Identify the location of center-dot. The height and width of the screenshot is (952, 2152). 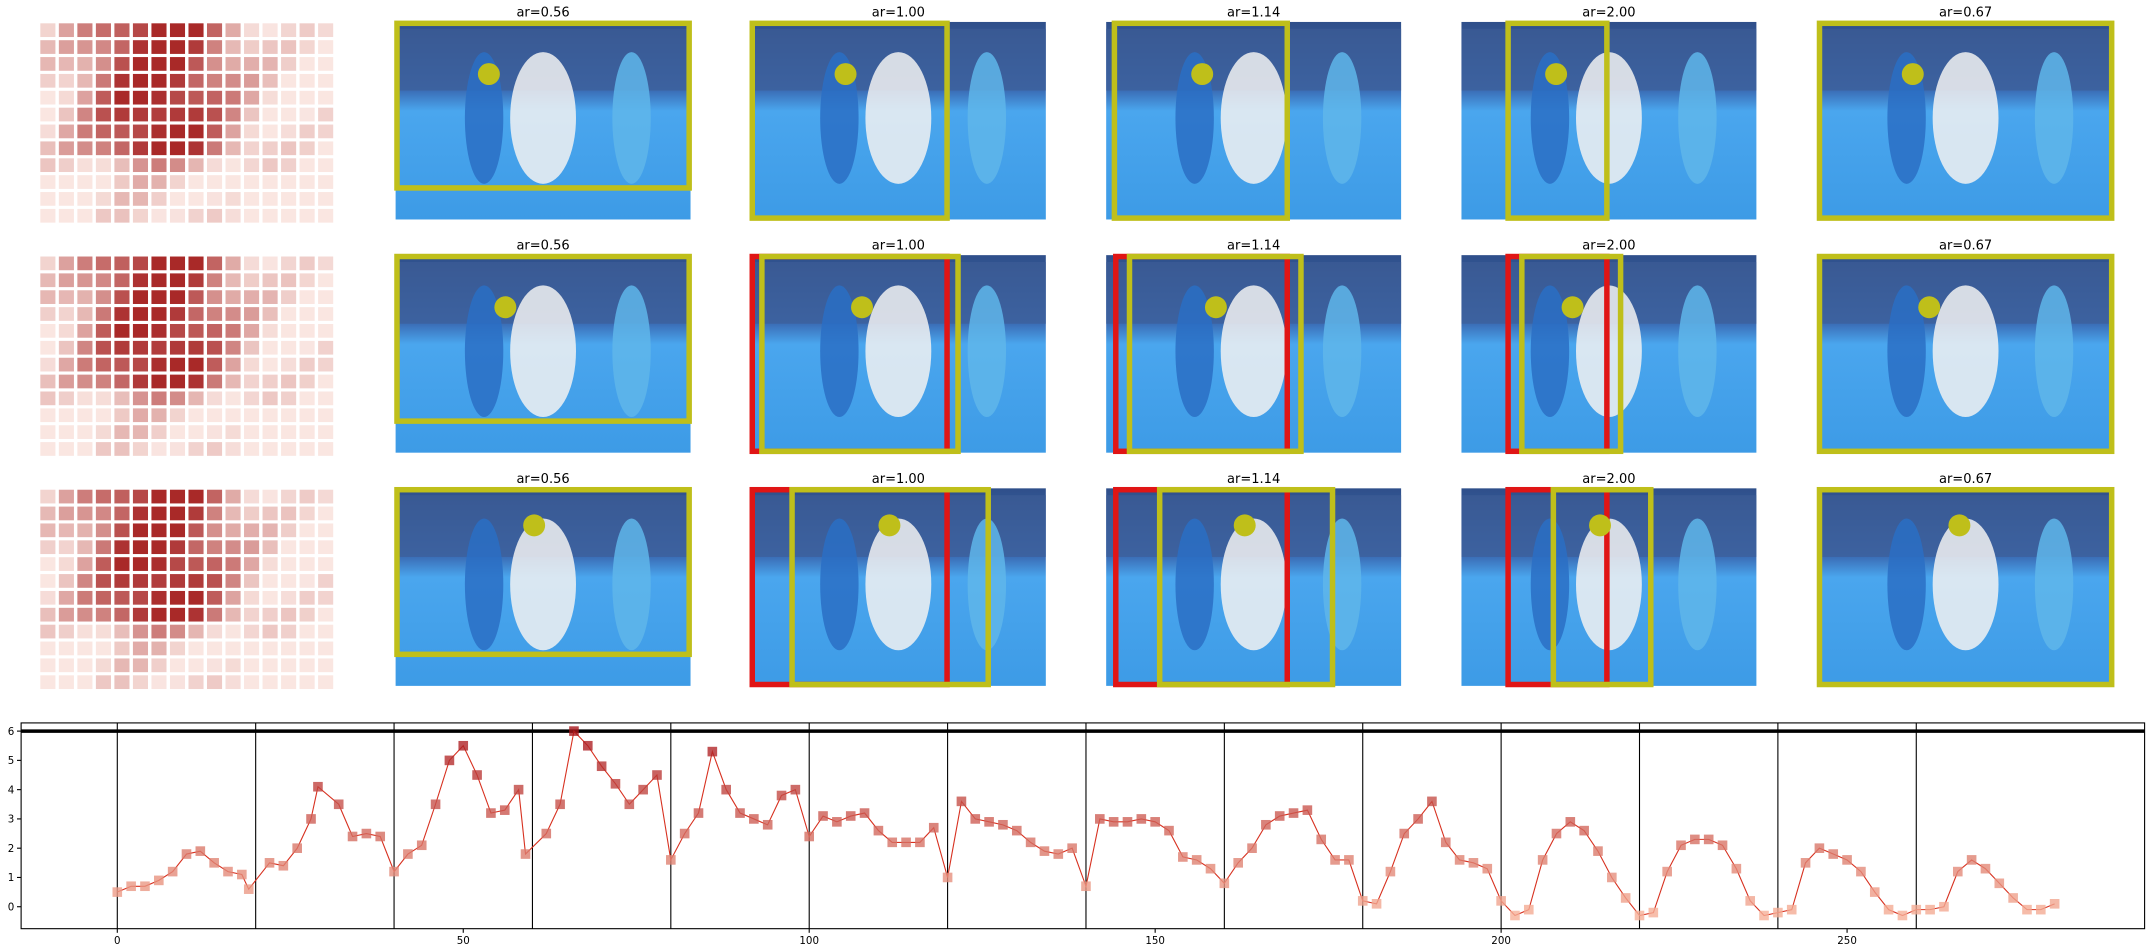
(505, 307).